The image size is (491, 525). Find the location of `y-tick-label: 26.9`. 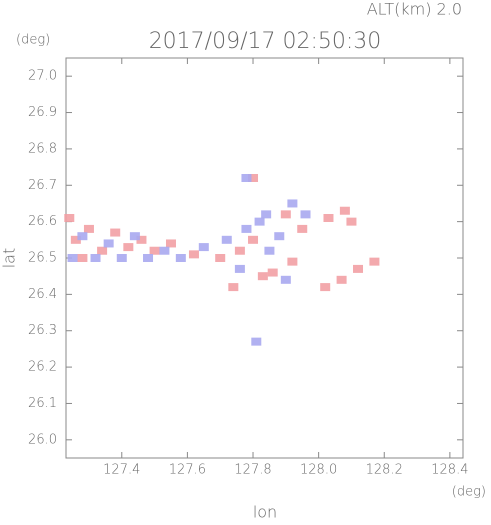

y-tick-label: 26.9 is located at coordinates (42, 112).